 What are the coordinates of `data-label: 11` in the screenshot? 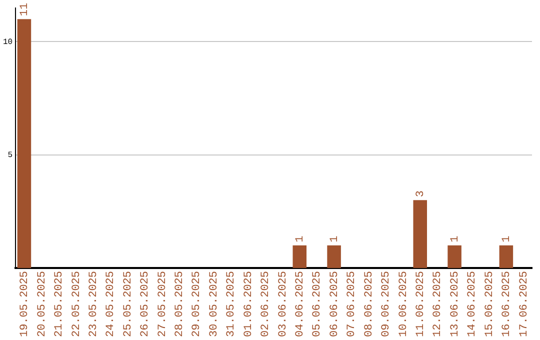 It's located at (25, 9).